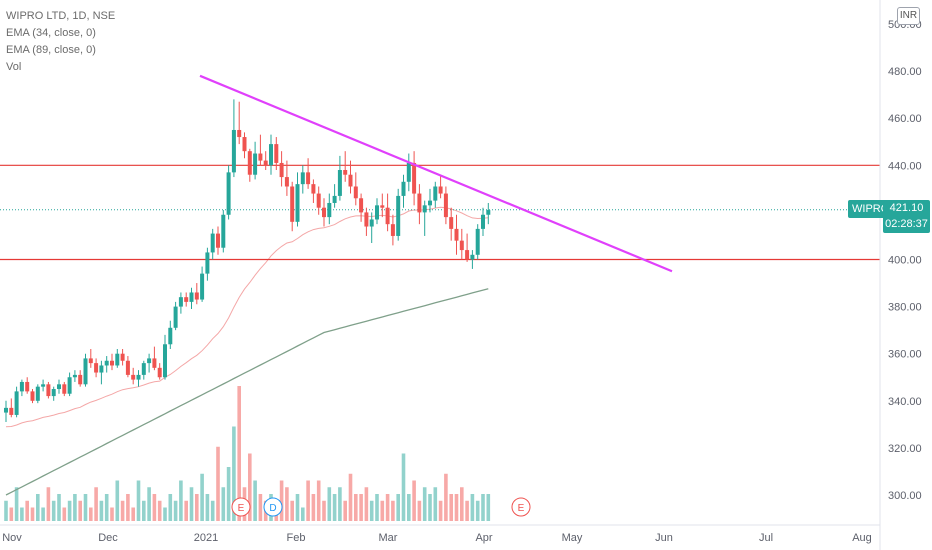 Image resolution: width=932 pixels, height=550 pixels. Describe the element at coordinates (440, 534) in the screenshot. I see `time-axis: Nov Dec 2021 Feb Mar Apr May Jun Jul Aug` at that location.